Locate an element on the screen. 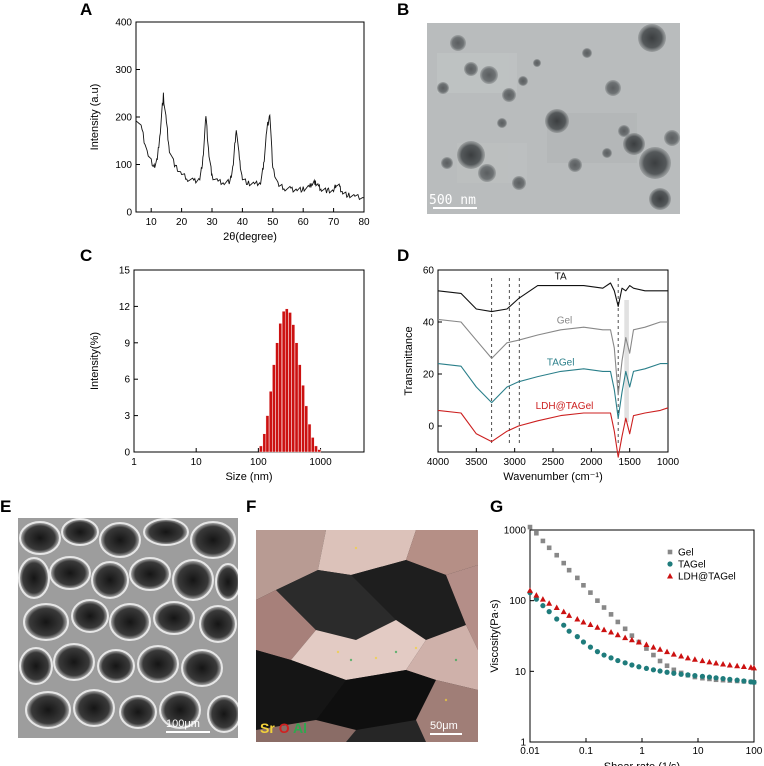 The image size is (764, 766). x-axis-label: Size (nm) is located at coordinates (248, 477).